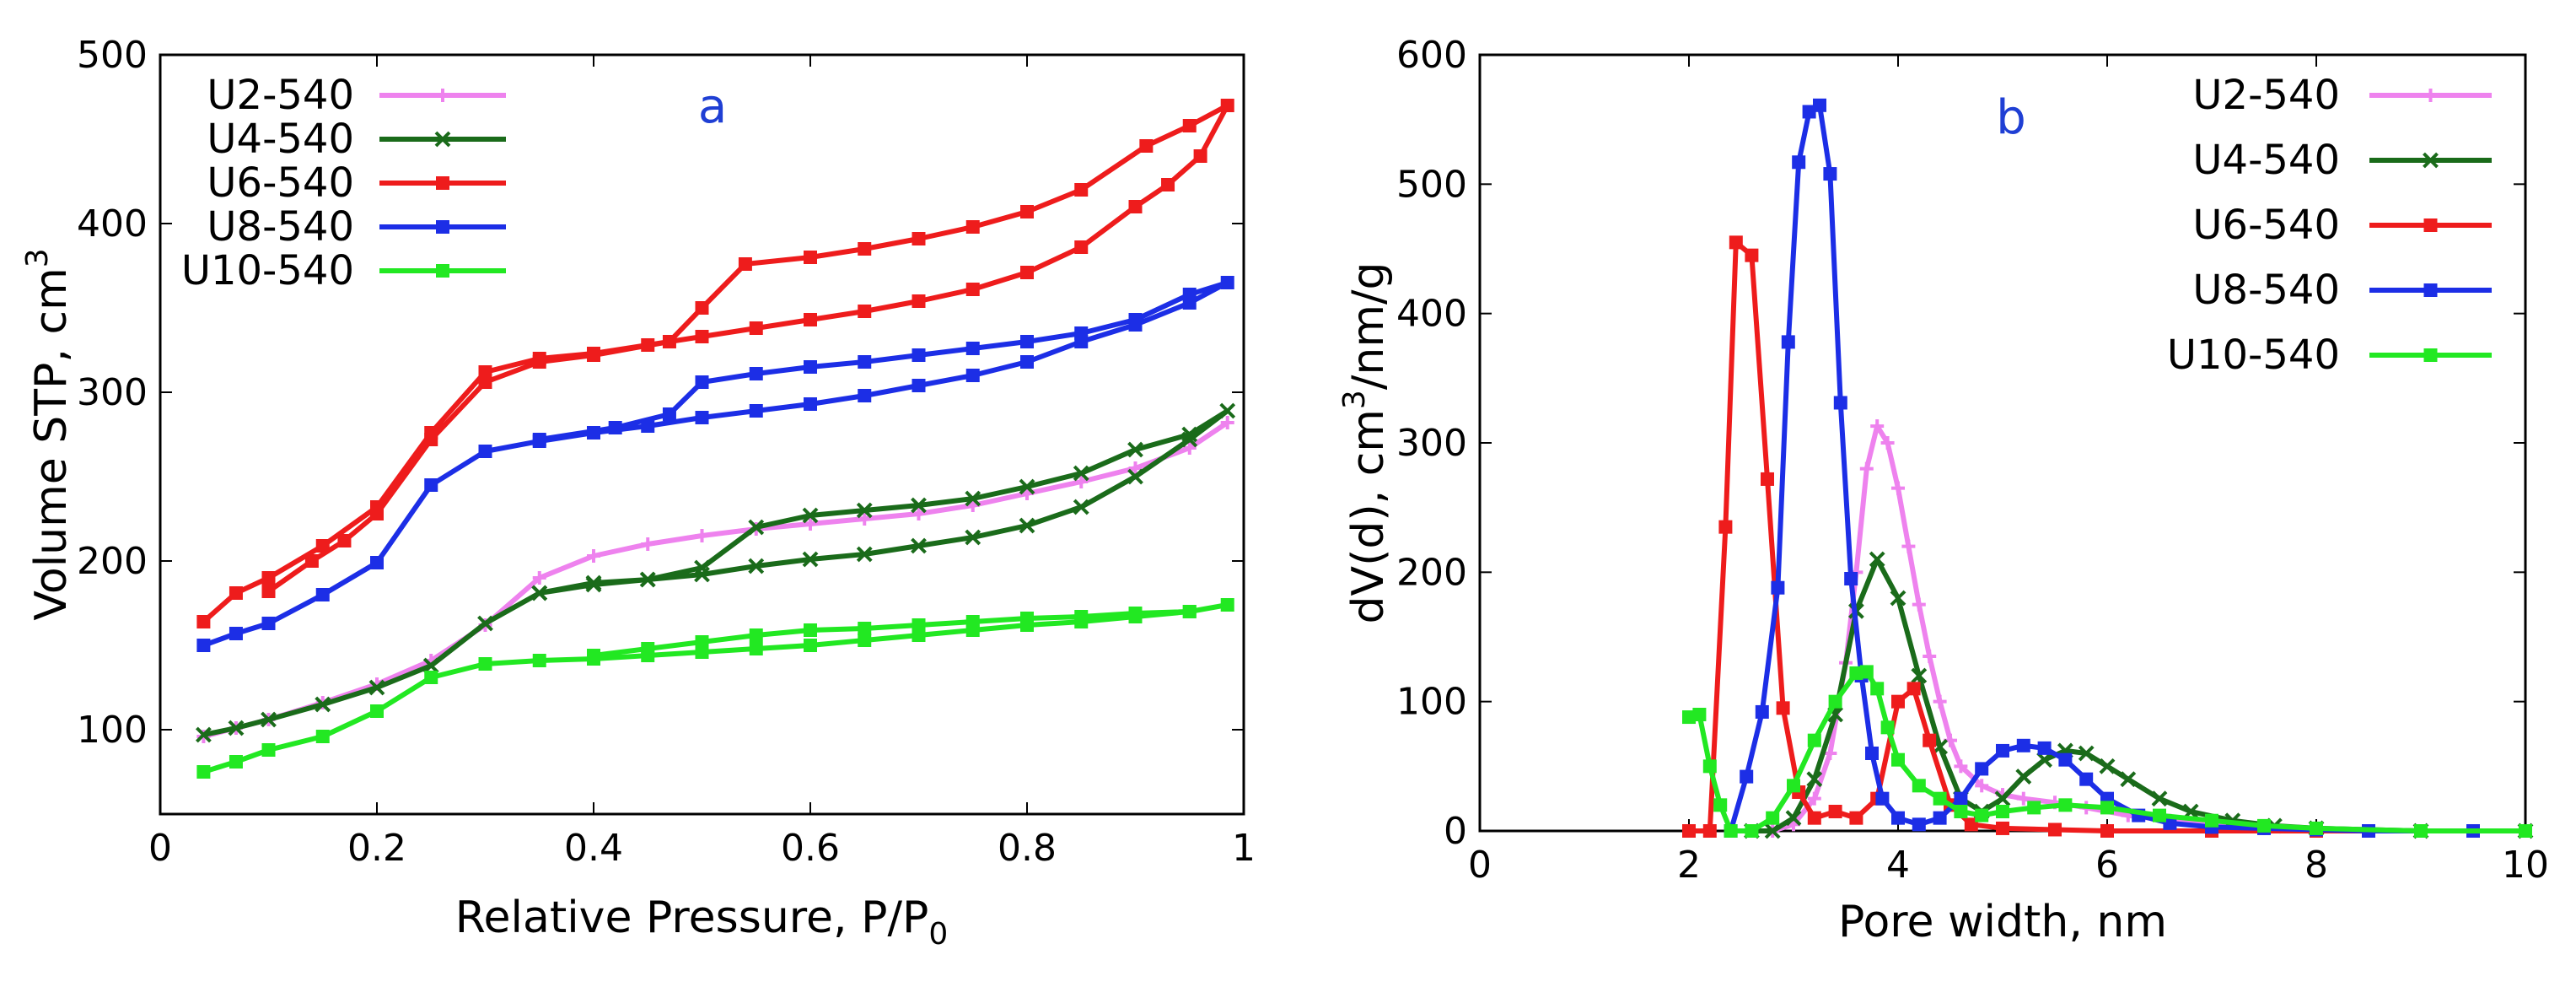 The image size is (2576, 987). I want to click on legend-label-u2-540: U2-540, so click(280, 95).